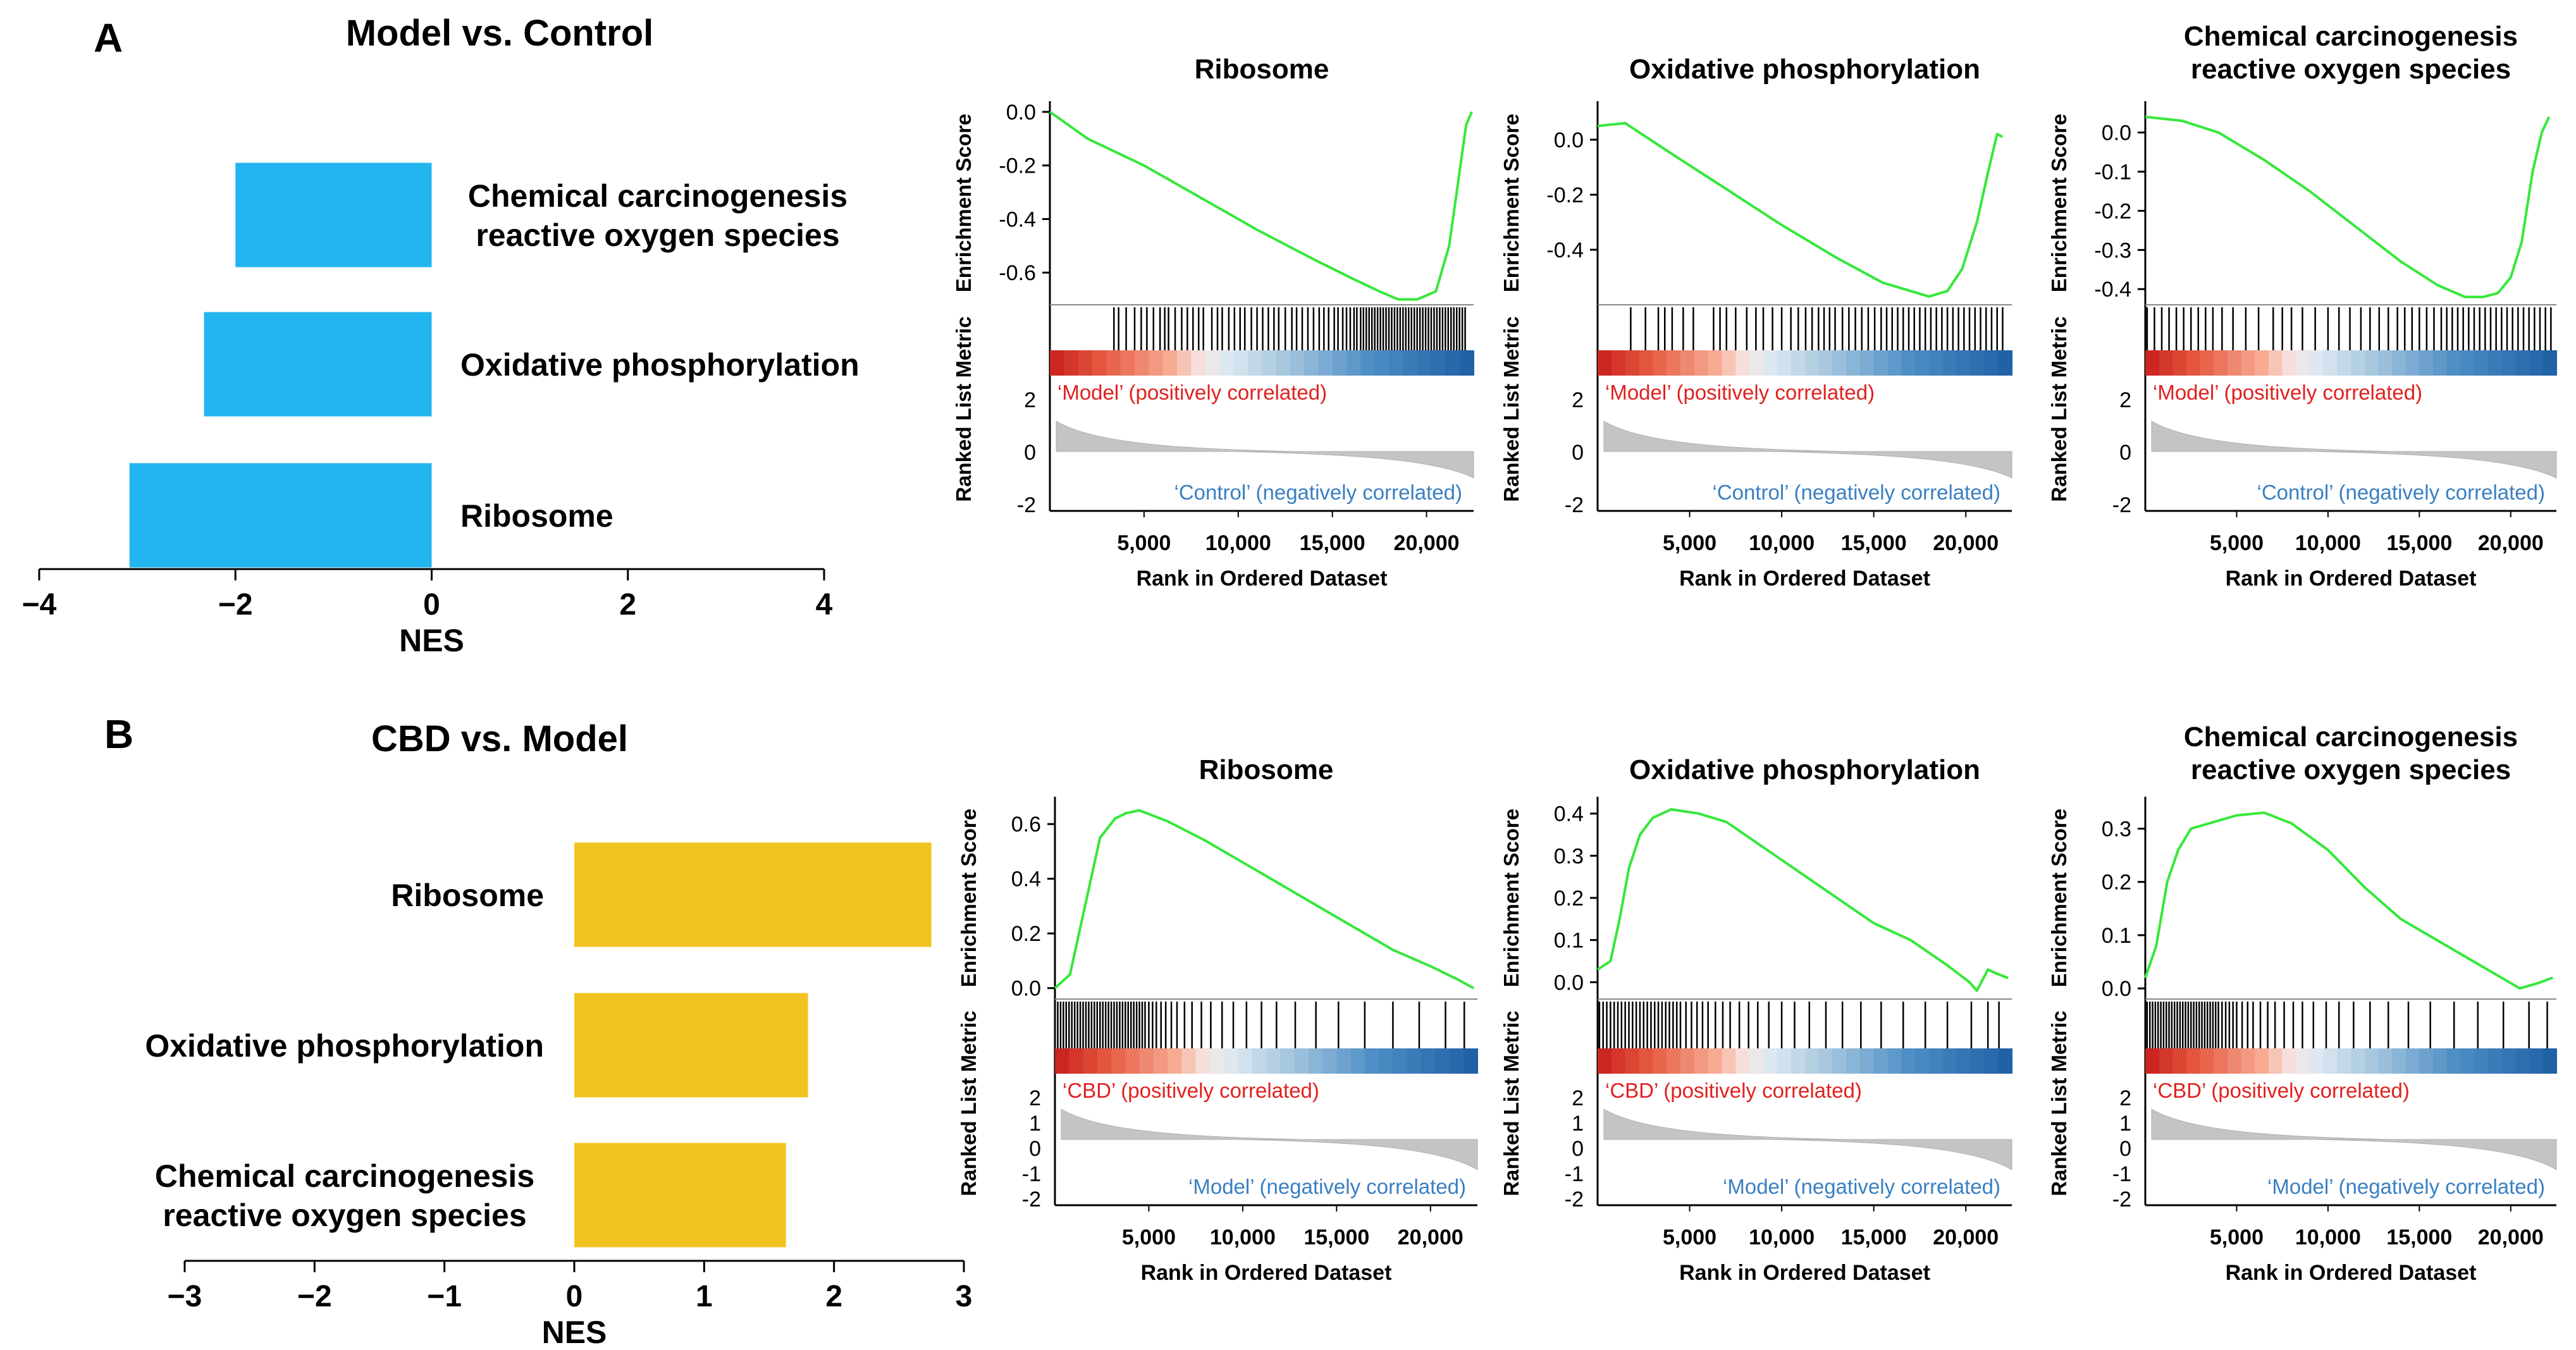 The width and height of the screenshot is (2576, 1350). I want to click on x-tick-label: 15,000, so click(1874, 1237).